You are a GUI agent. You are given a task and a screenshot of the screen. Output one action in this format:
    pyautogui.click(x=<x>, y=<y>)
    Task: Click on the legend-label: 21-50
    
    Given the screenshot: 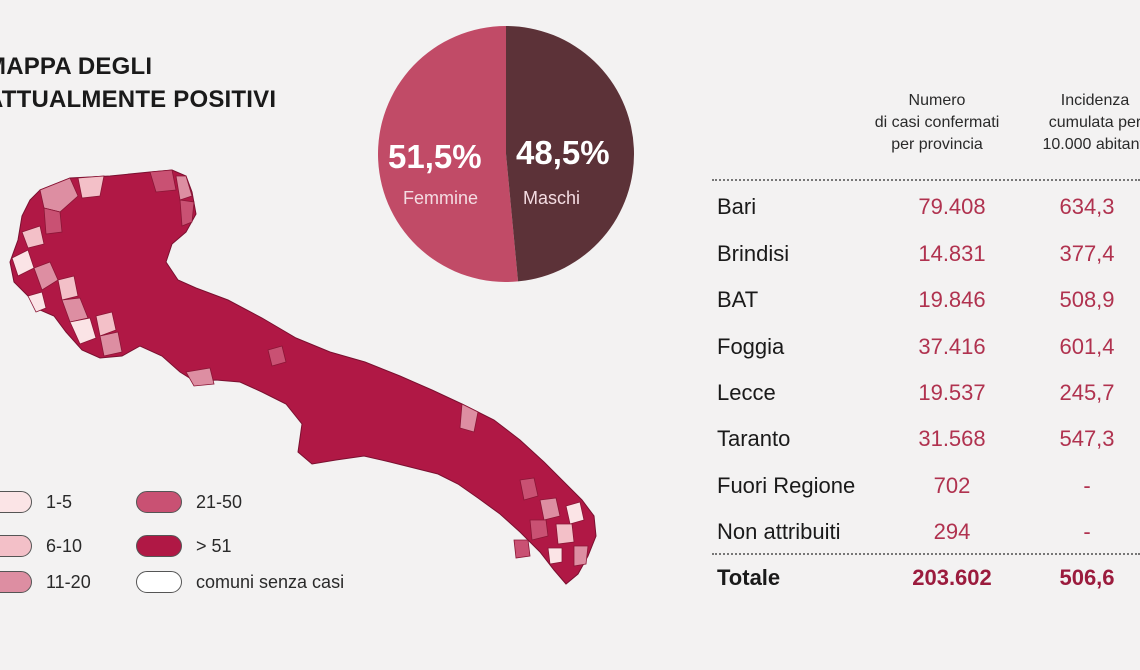 What is the action you would take?
    pyautogui.click(x=219, y=501)
    